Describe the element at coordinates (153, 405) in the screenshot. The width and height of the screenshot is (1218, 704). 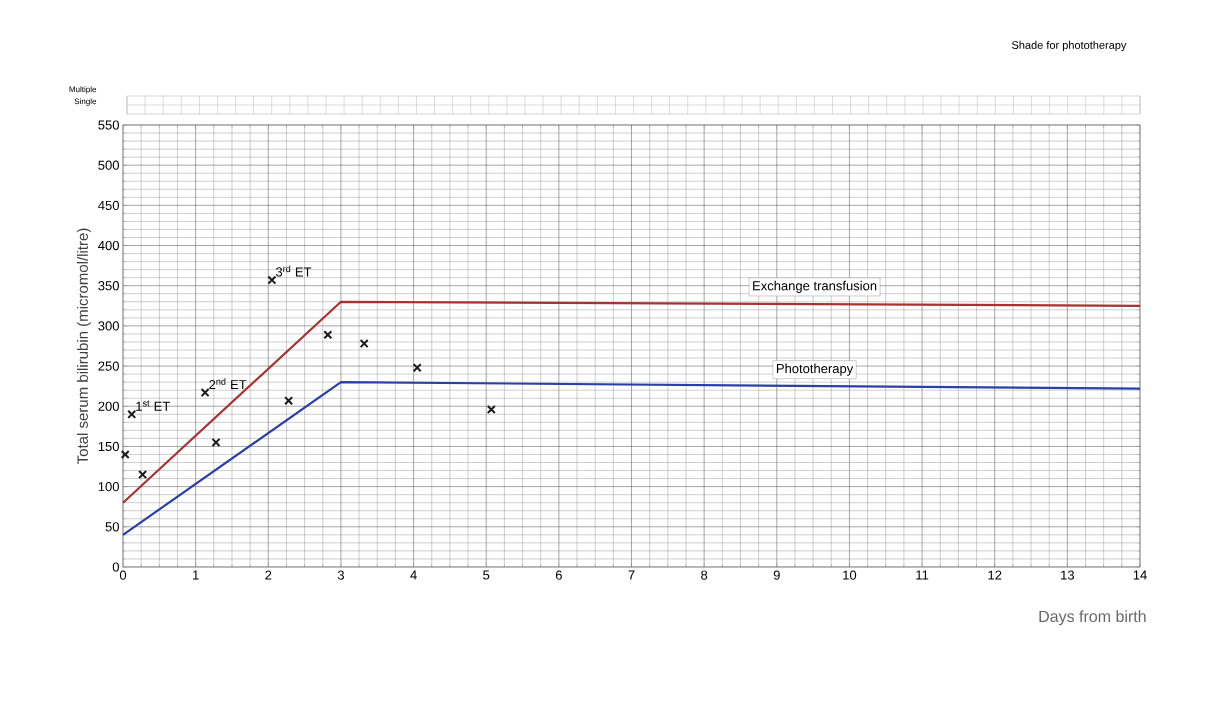
I see `annotation: 1$^{st}$ ET` at that location.